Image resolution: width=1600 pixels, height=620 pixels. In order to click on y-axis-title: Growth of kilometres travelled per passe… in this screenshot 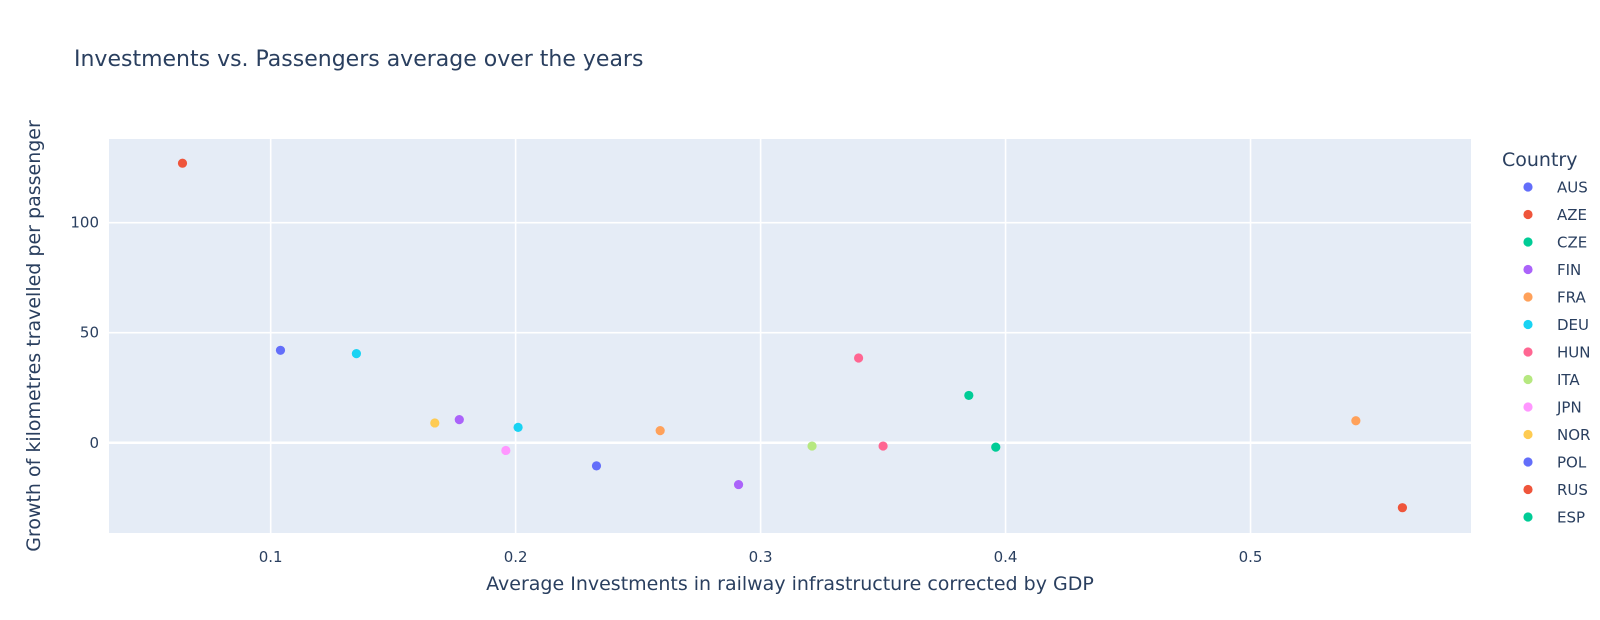, I will do `click(34, 336)`.